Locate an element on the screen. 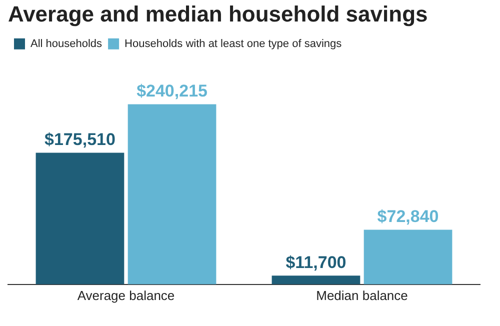 The width and height of the screenshot is (500, 326). legend-label: All households is located at coordinates (66, 44).